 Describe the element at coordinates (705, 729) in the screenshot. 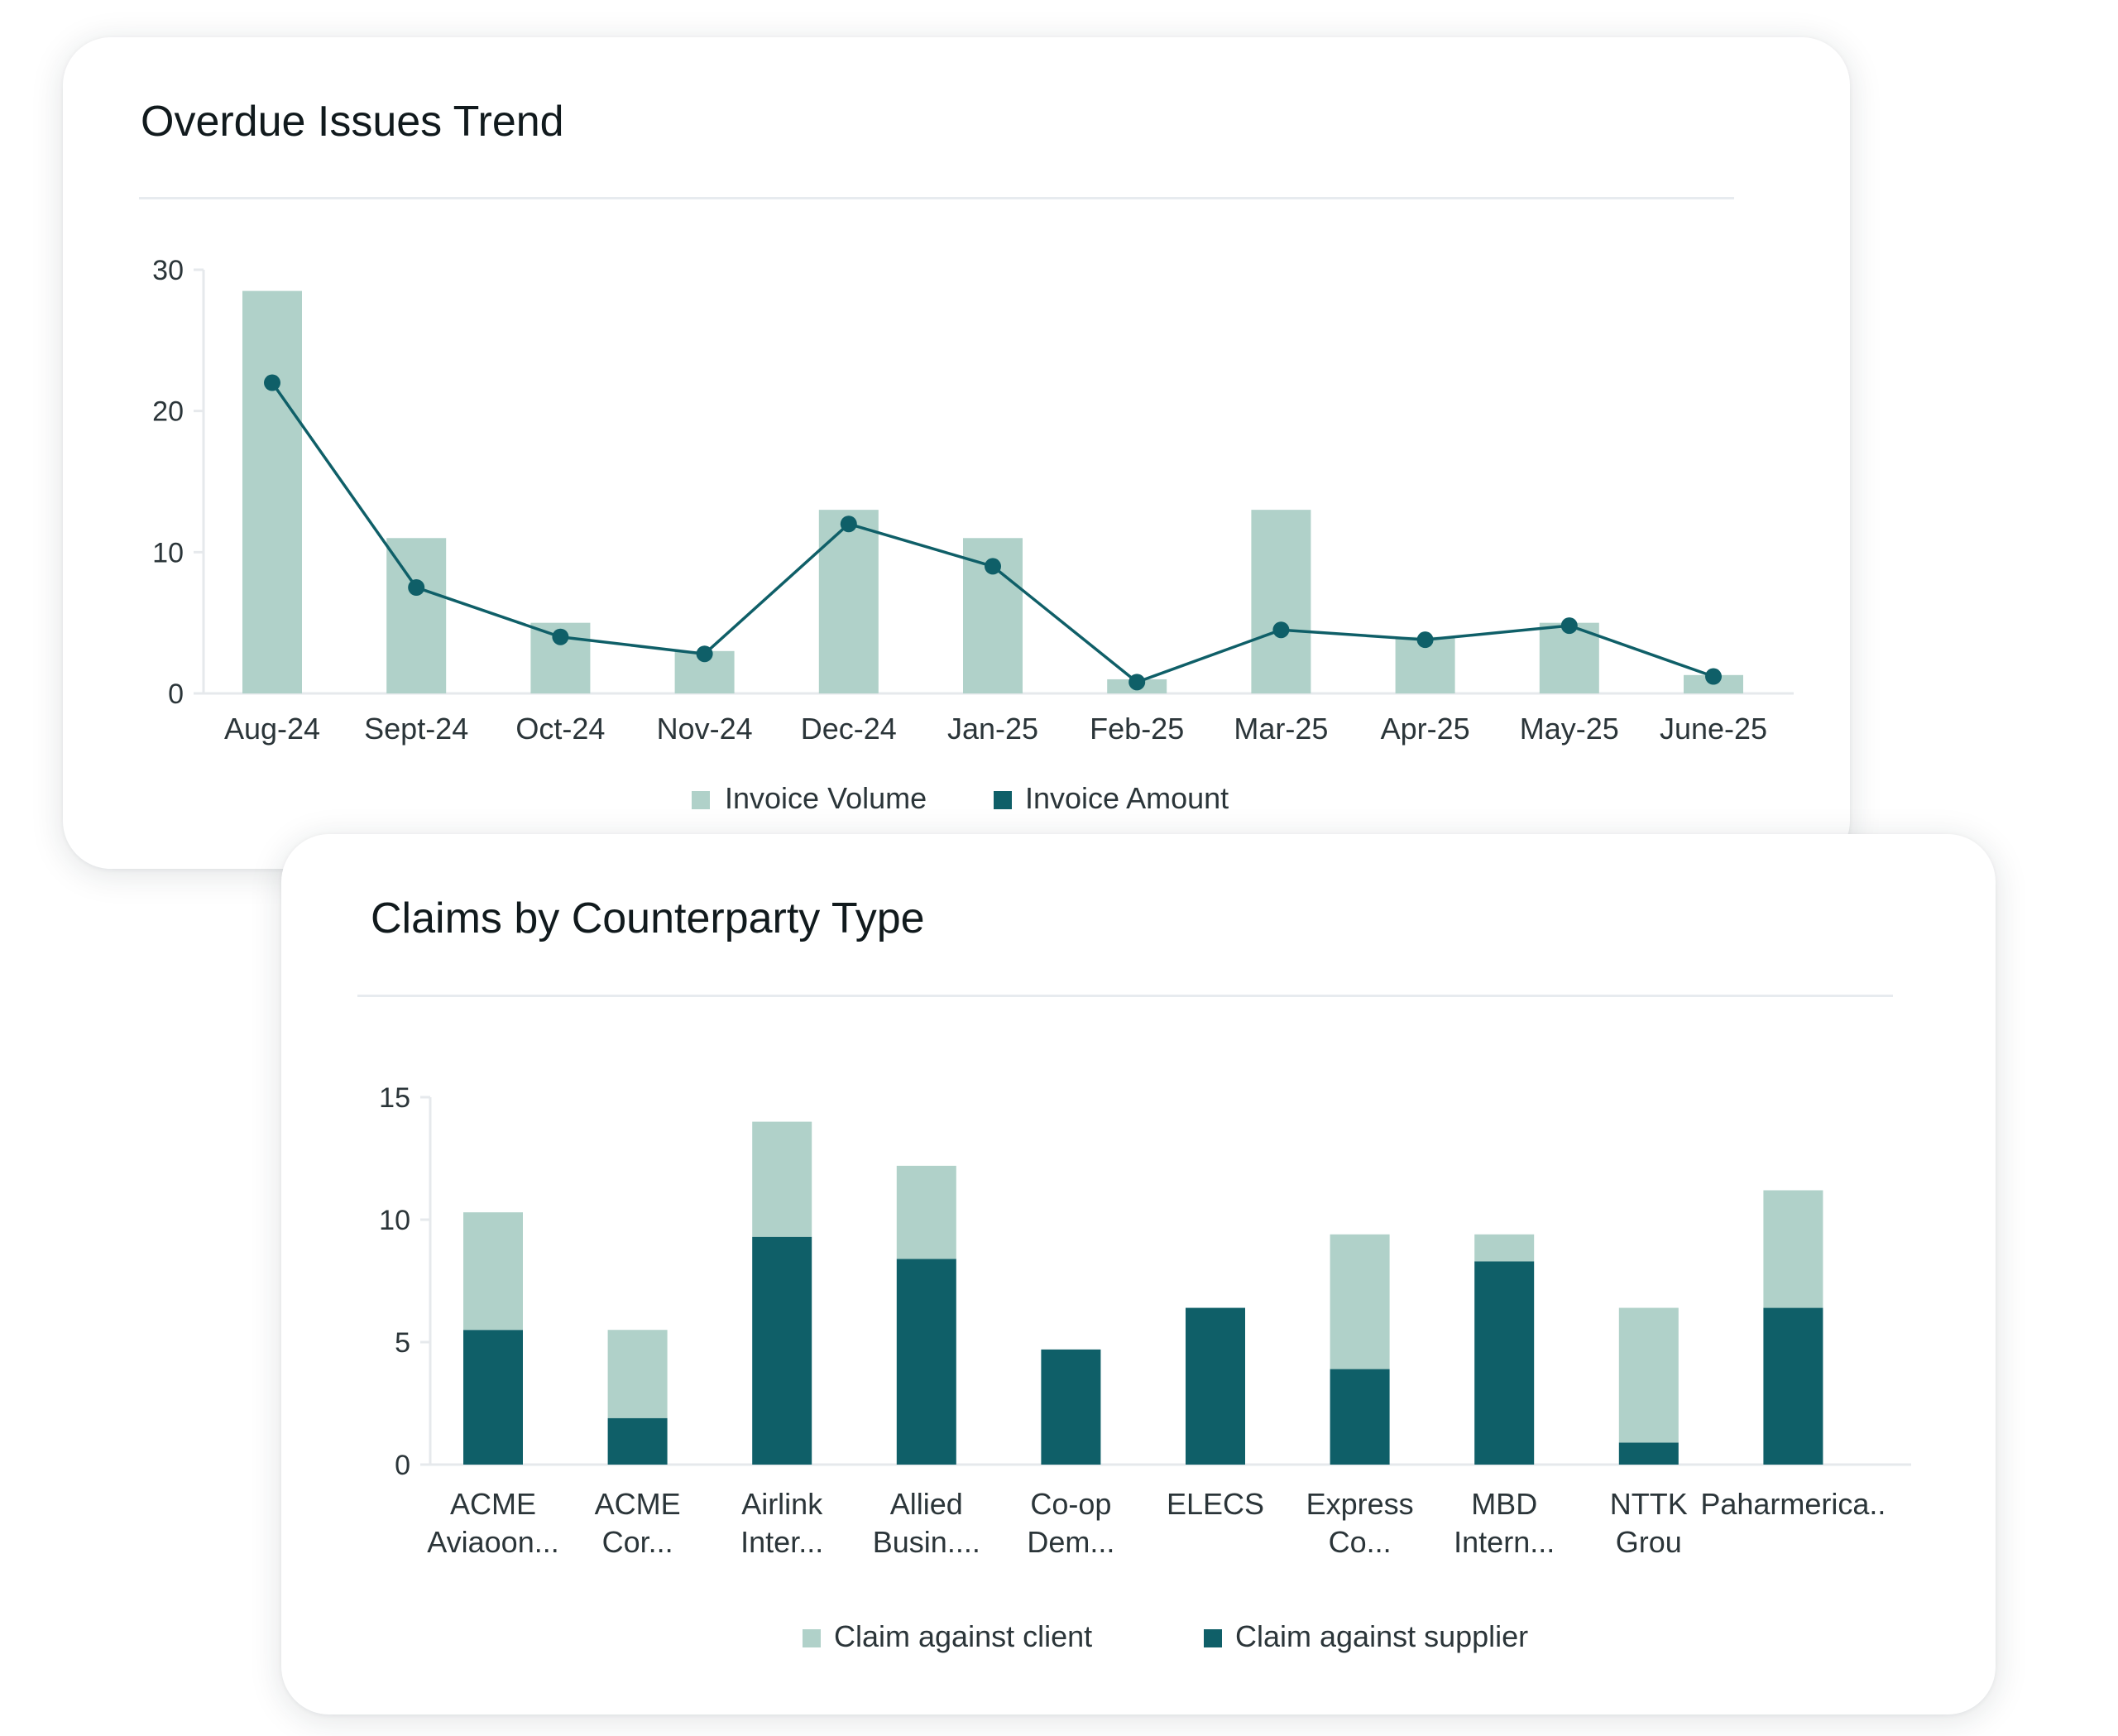

I see `x-tick-label: Nov-24` at that location.